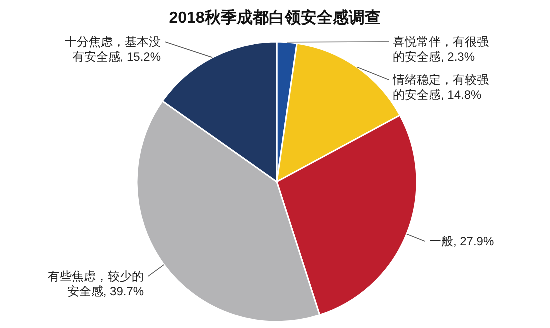  What do you see at coordinates (441, 49) in the screenshot?
I see `slice-label: 喜悦常伴，有很强的安全感, 2.3%` at bounding box center [441, 49].